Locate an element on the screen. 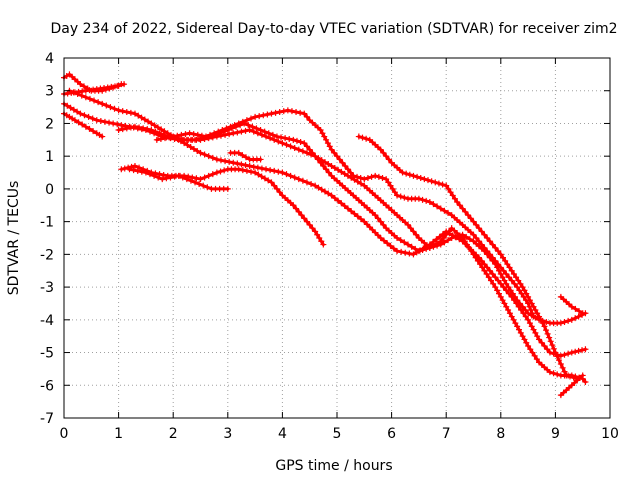 This screenshot has height=480, width=640. y-tick-label: -5 is located at coordinates (47, 354).